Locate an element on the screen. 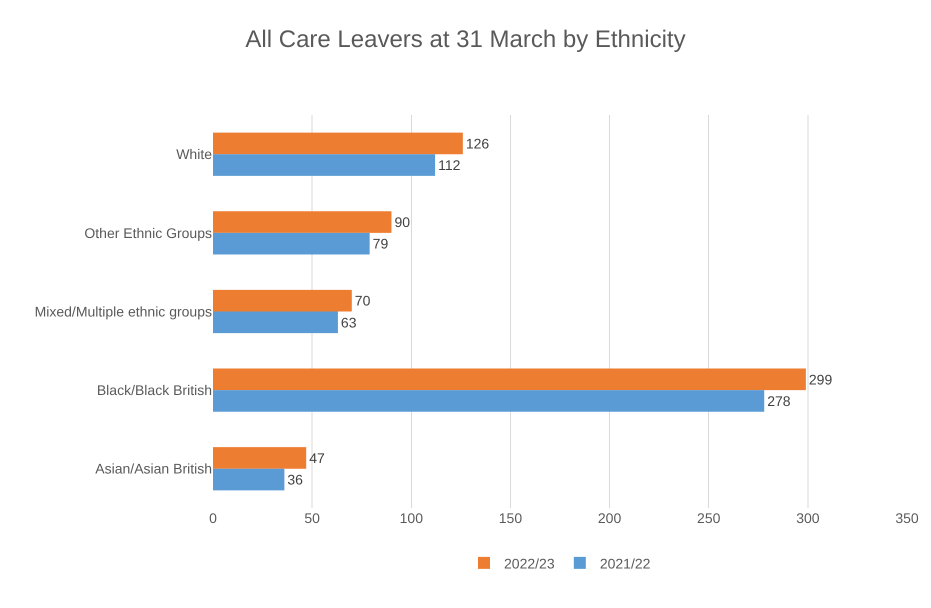  x-tick-label: 350 is located at coordinates (907, 518).